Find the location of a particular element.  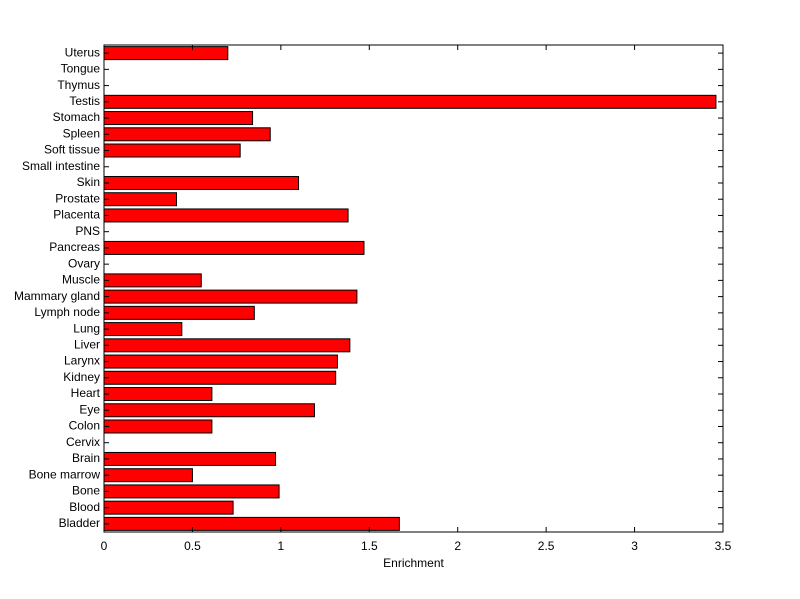

bar-bone is located at coordinates (191, 491).